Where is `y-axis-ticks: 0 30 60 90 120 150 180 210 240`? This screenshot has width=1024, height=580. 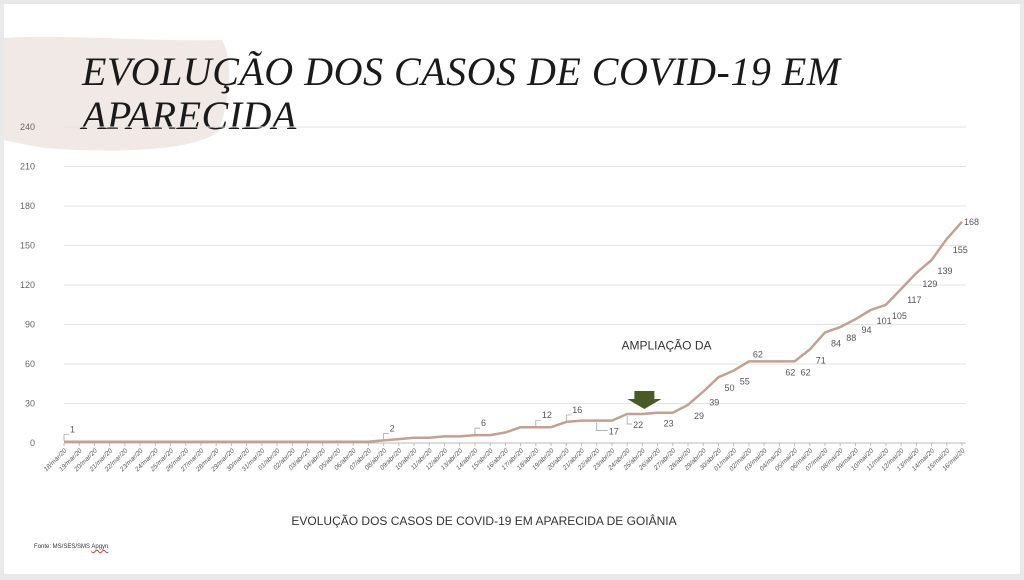 y-axis-ticks: 0 30 60 90 120 150 180 210 240 is located at coordinates (27, 285).